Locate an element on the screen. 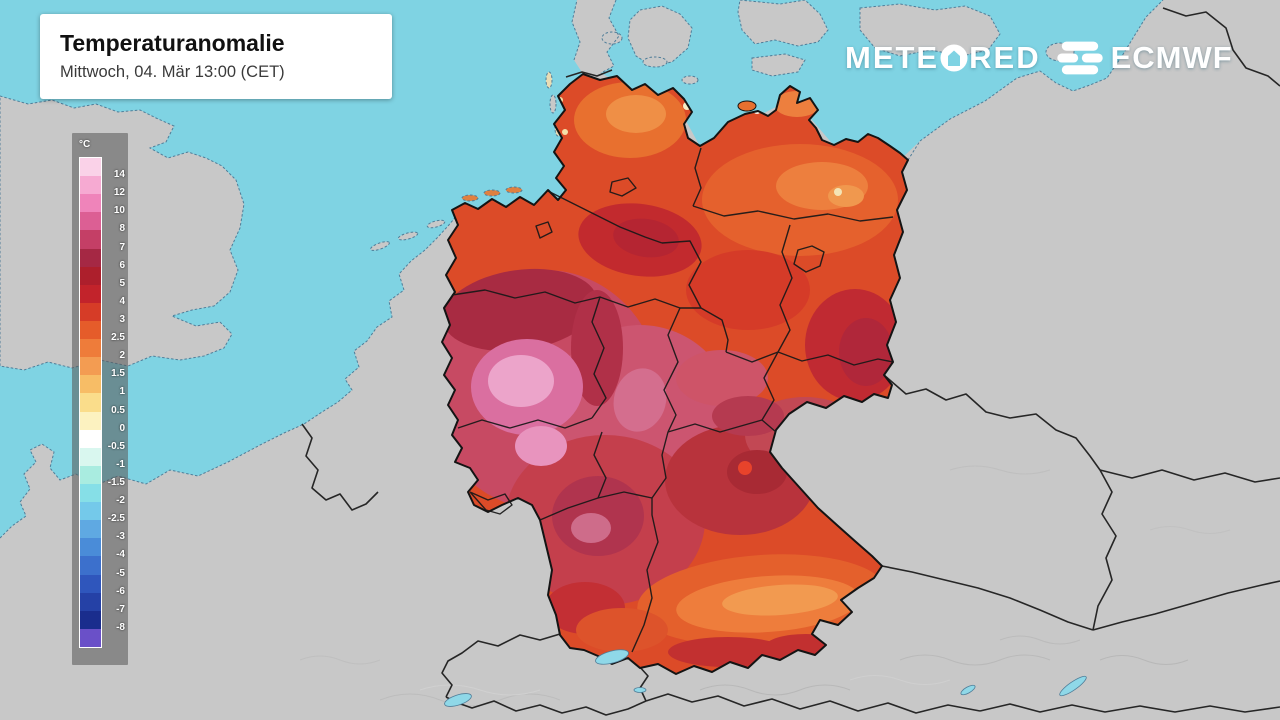  legend-tick-label: -1.5 is located at coordinates (116, 482).